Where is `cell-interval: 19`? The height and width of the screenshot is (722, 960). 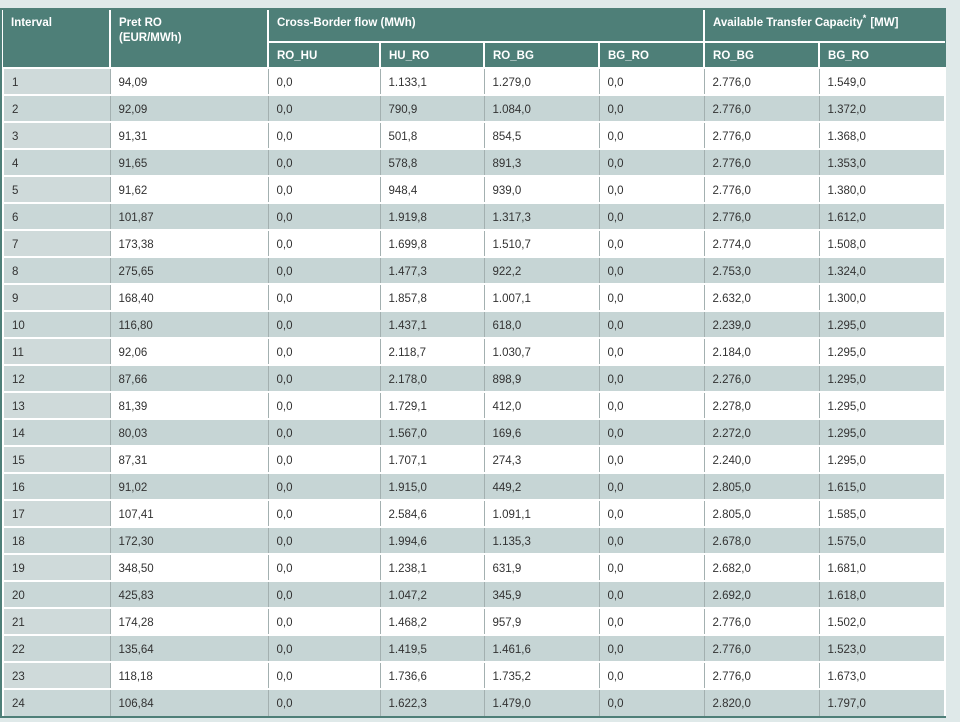 cell-interval: 19 is located at coordinates (56, 567).